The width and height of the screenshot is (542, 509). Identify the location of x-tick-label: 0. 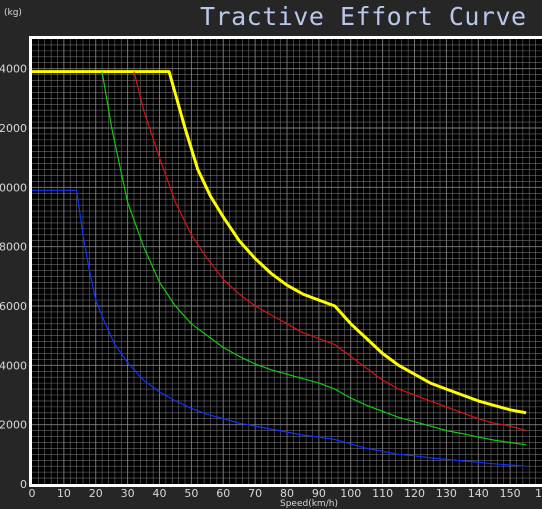
(32, 493).